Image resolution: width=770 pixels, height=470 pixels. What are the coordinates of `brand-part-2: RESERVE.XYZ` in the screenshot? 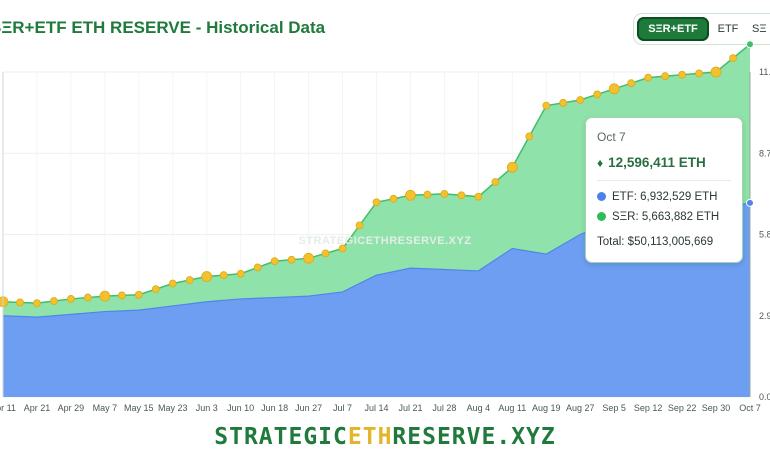 It's located at (474, 437).